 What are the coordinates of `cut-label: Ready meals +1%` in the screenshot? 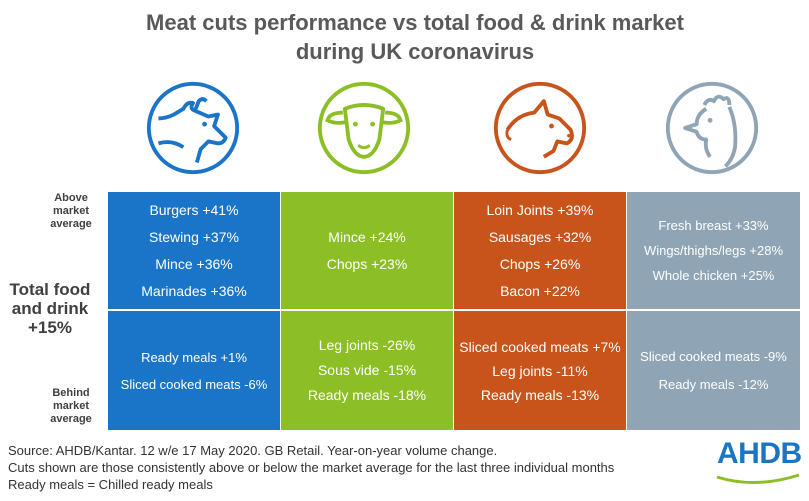 It's located at (194, 357).